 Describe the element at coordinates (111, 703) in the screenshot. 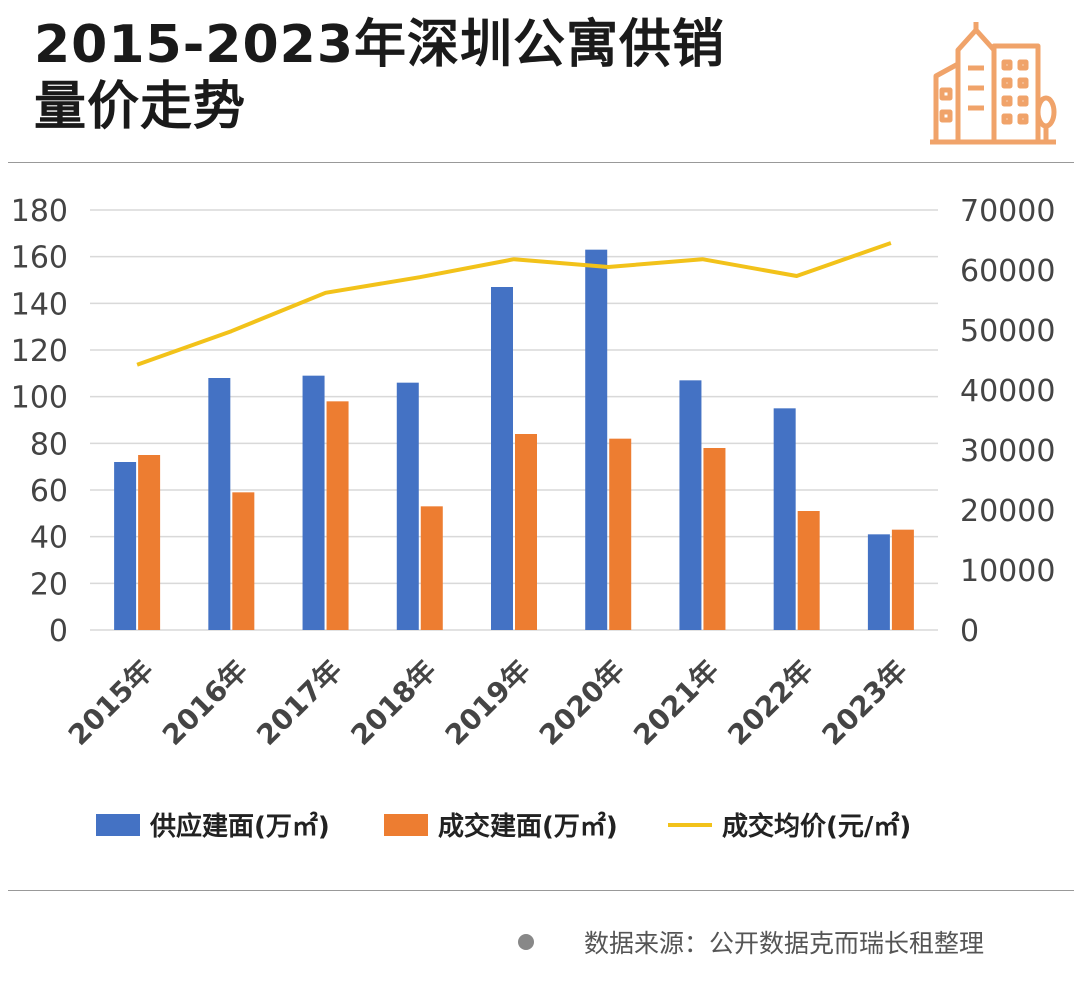

I see `x-tick-label: 2015年` at that location.